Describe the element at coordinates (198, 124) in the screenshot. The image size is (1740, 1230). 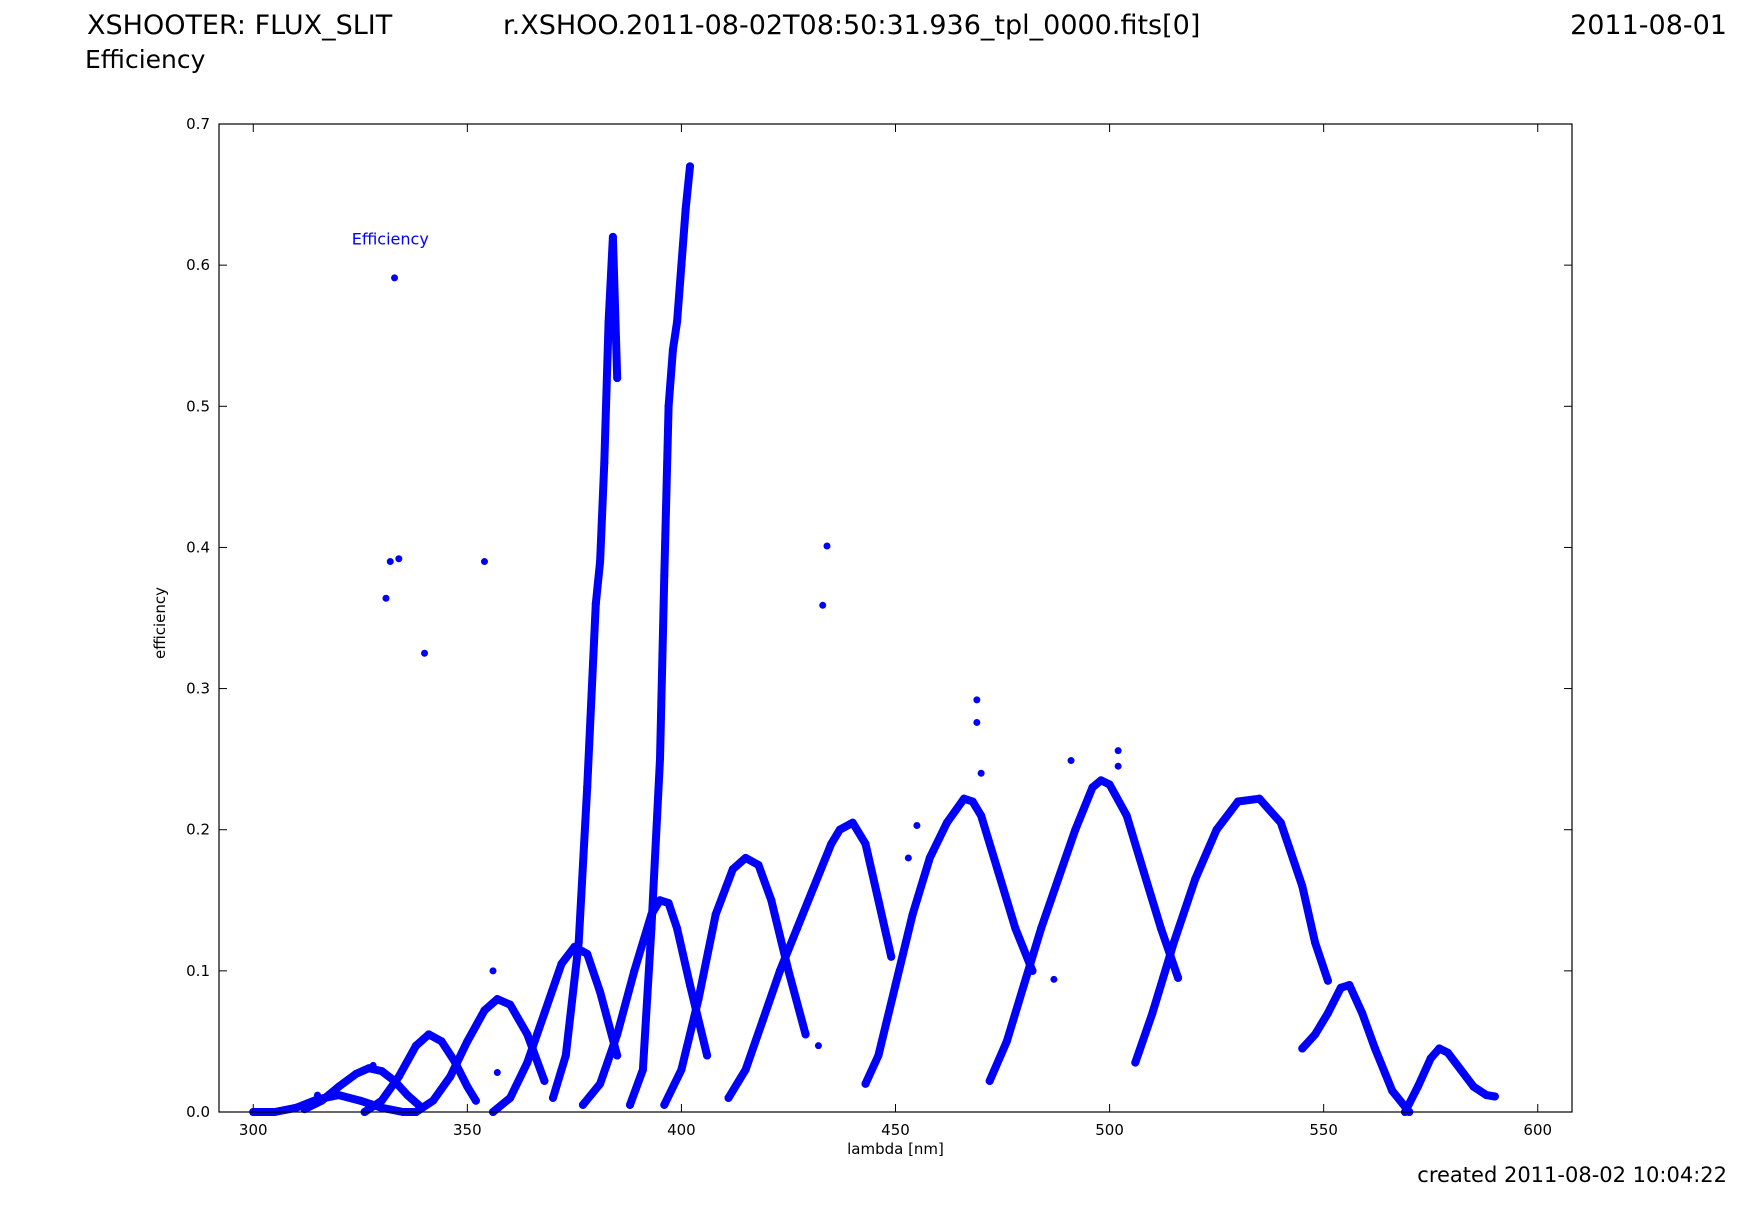
I see `y-tick-label: 0.7` at that location.